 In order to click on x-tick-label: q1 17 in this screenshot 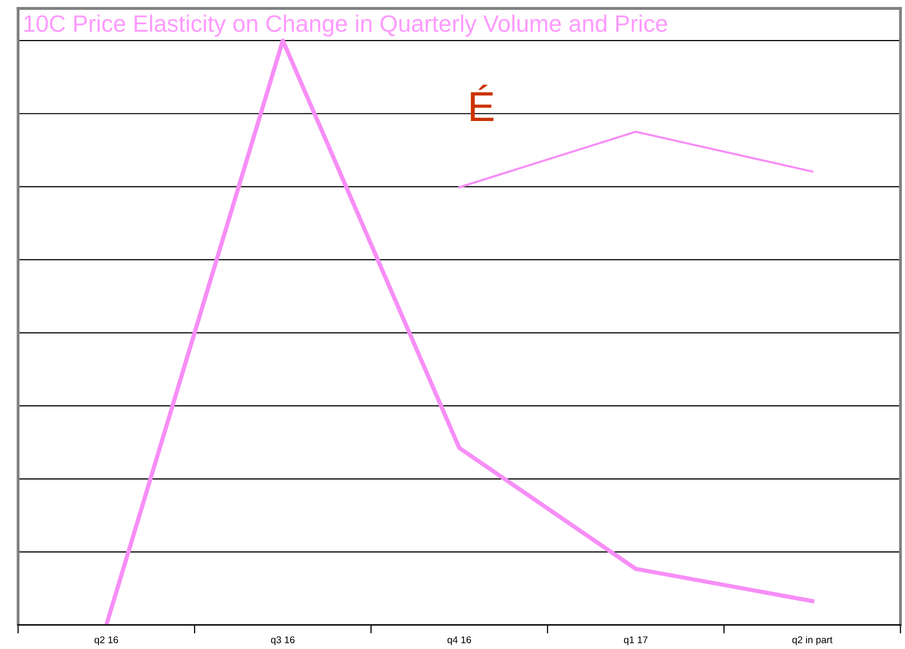, I will do `click(636, 641)`.